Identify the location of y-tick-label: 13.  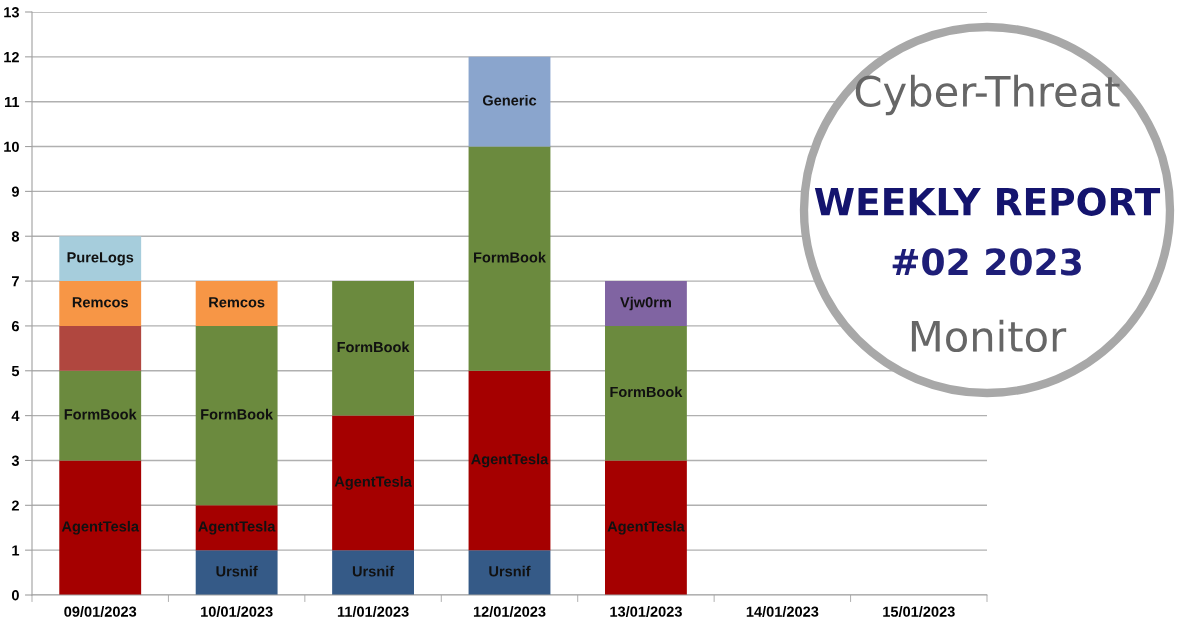
(11, 12).